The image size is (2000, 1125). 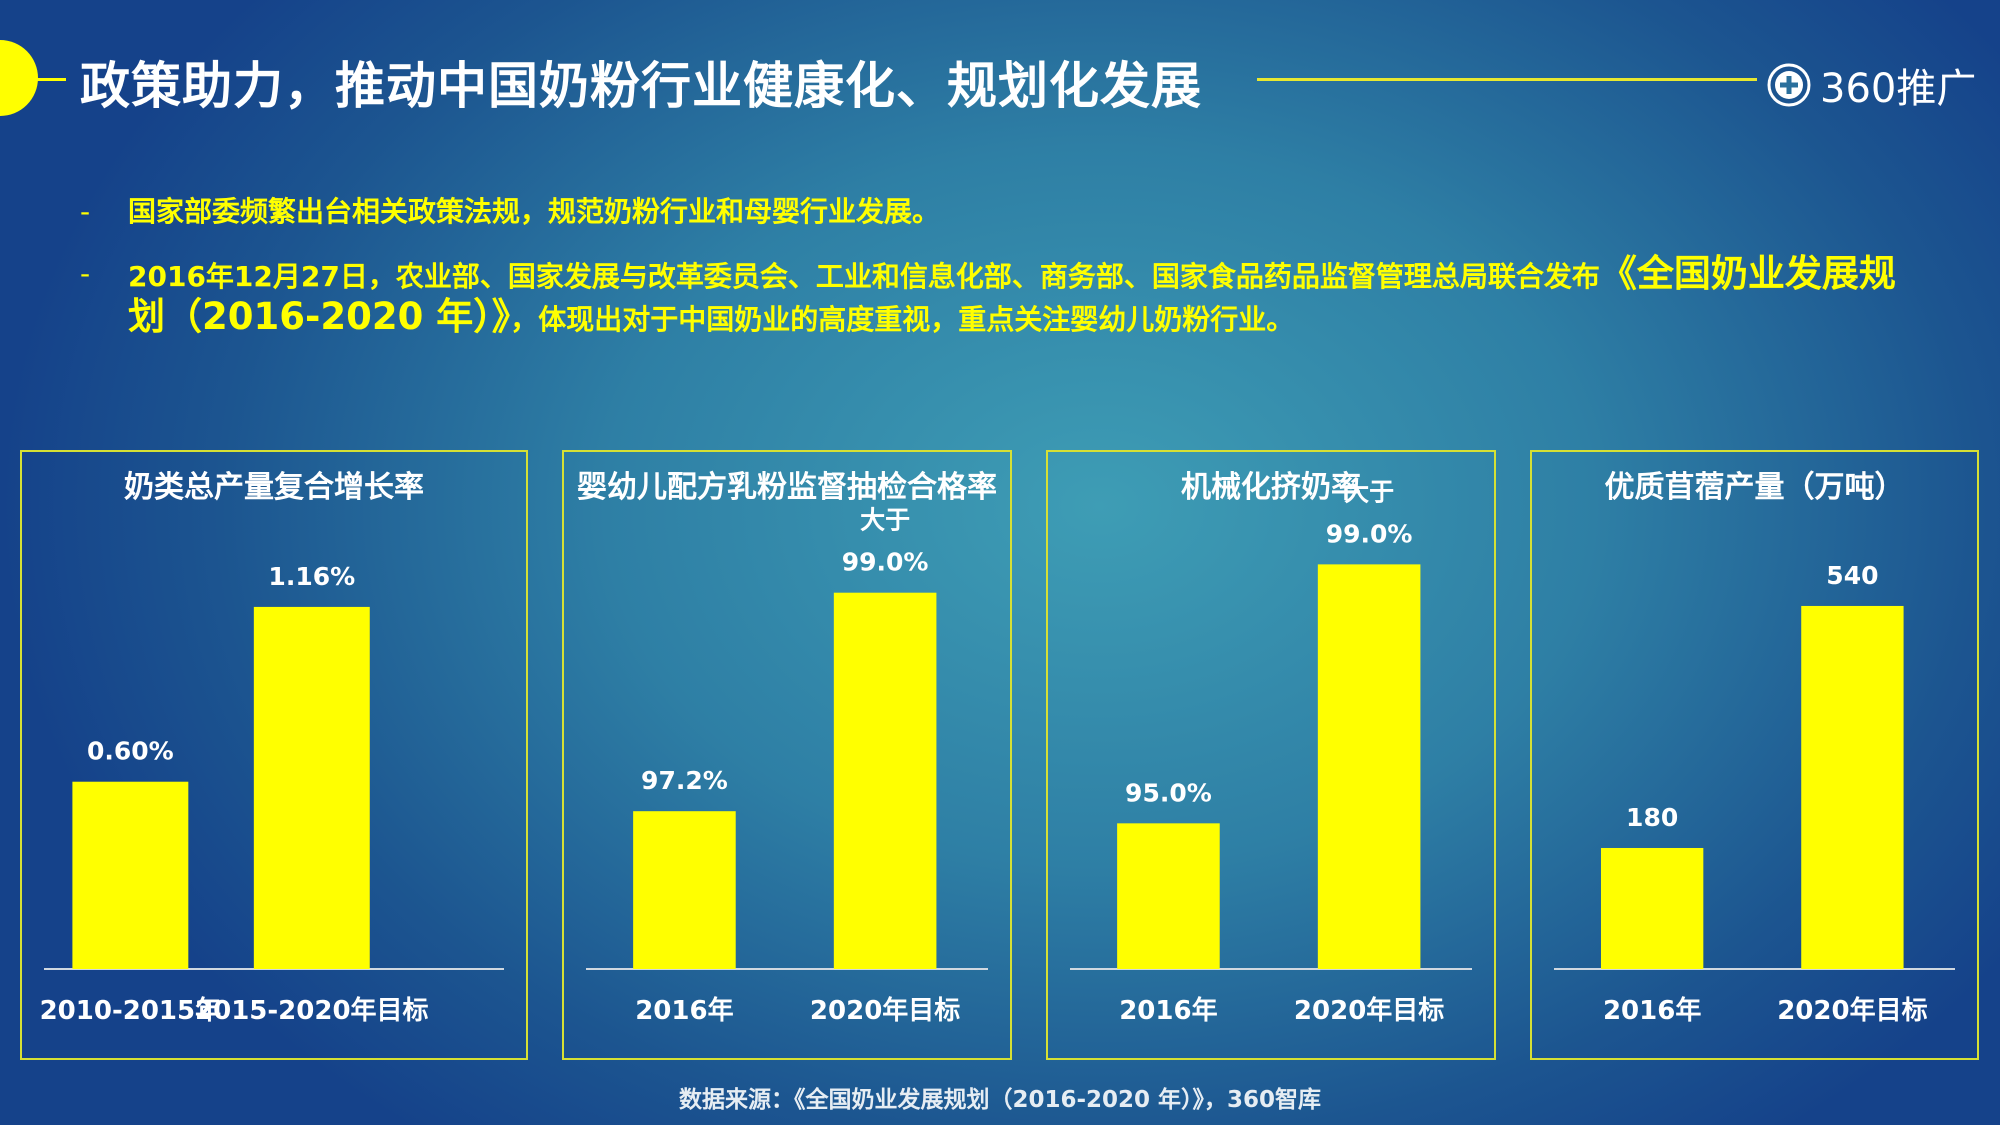 I want to click on bullet-item-1: - 国家部委频繁出台相关政策法规，规范奶粉行业和母婴行业发展。, so click(x=990, y=212).